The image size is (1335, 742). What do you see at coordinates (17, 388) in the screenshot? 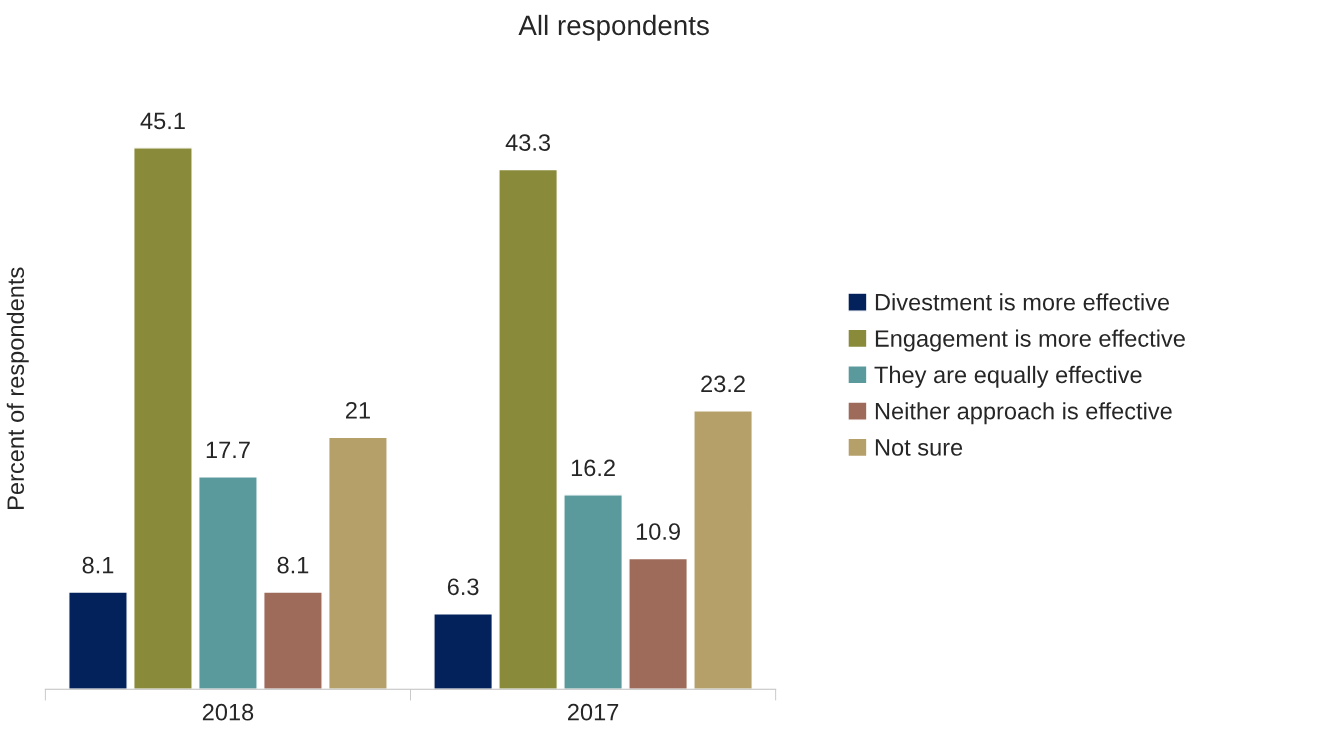
I see `y-axis-title: Percent of respondents` at bounding box center [17, 388].